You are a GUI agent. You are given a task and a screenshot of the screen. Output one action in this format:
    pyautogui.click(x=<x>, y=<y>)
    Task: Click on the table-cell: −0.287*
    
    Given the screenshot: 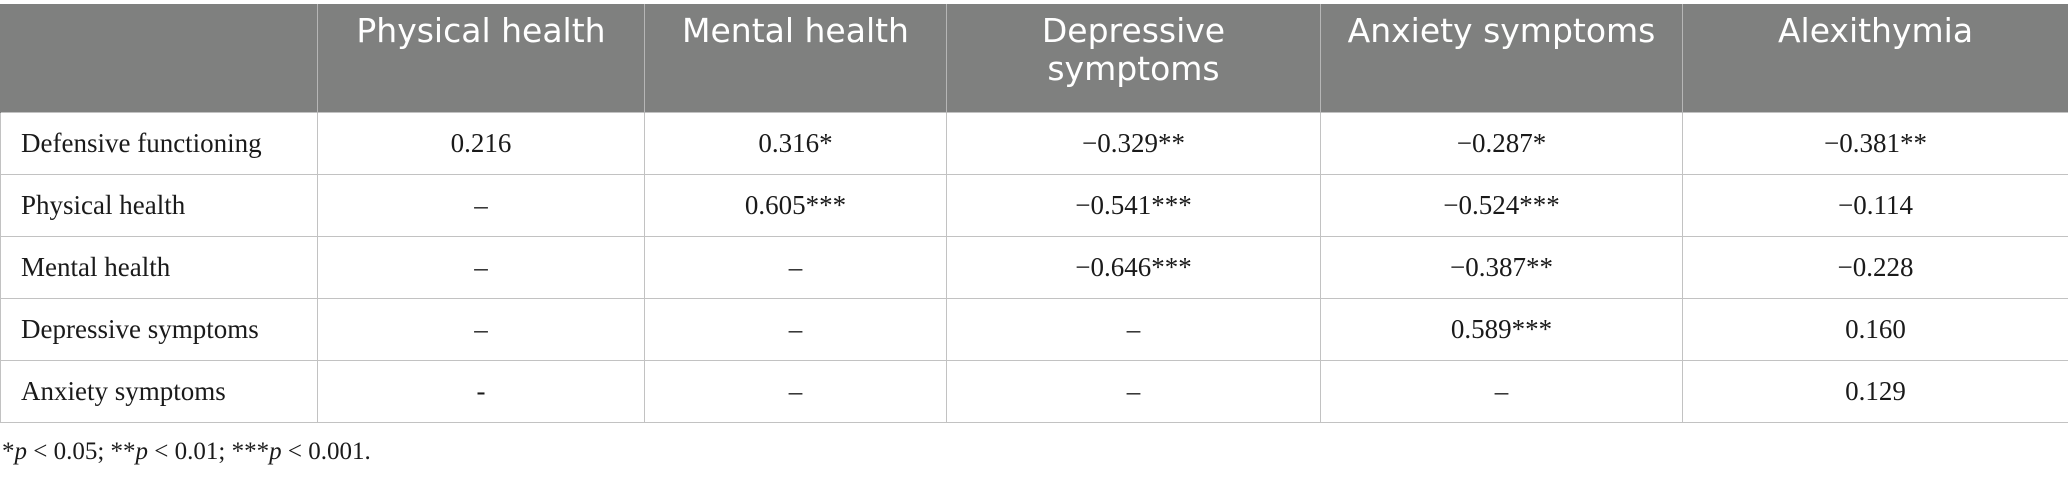 What is the action you would take?
    pyautogui.click(x=1501, y=143)
    